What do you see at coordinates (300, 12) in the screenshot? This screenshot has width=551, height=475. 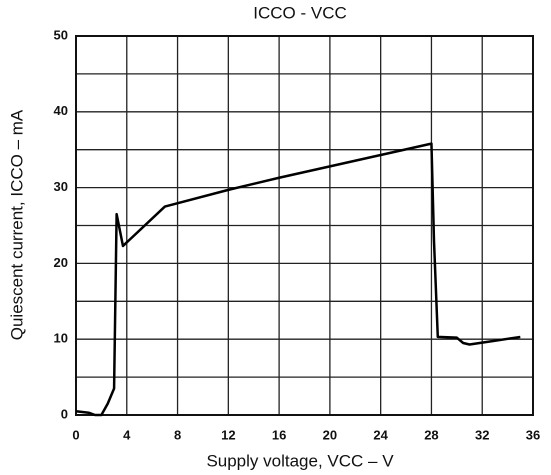 I see `chart-title: ICCO - VCC` at bounding box center [300, 12].